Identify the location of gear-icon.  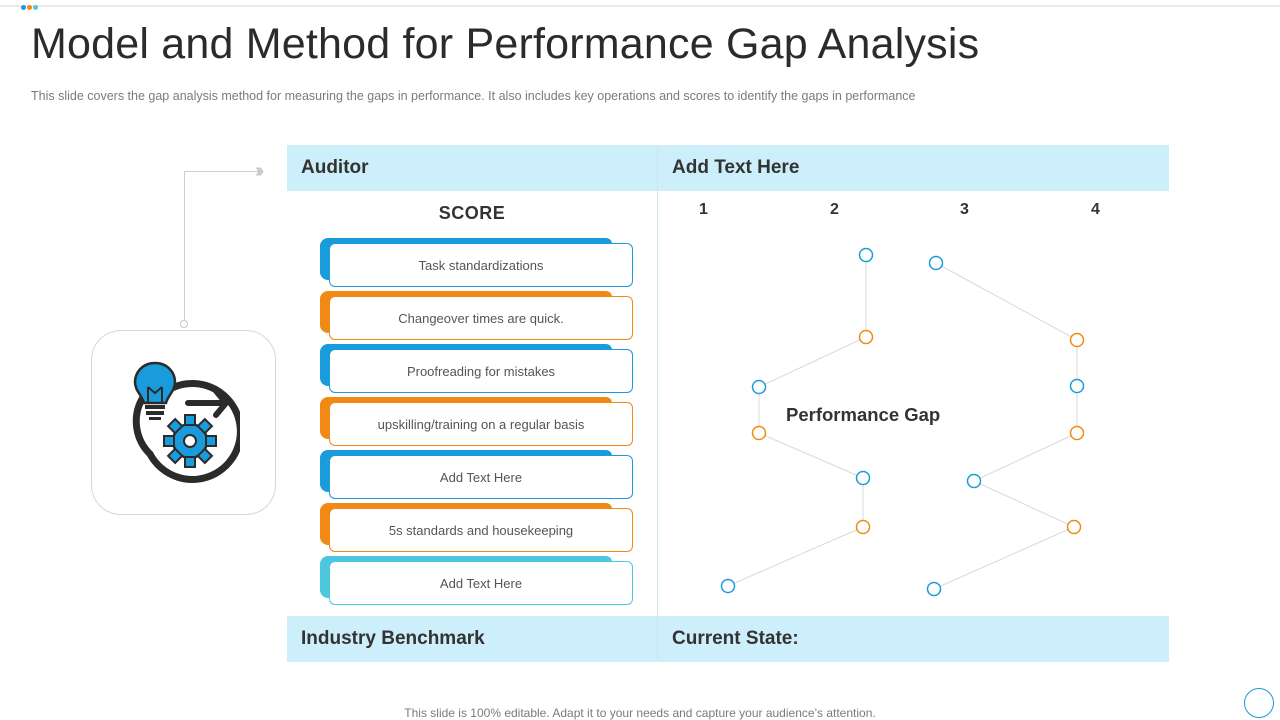
(190, 441).